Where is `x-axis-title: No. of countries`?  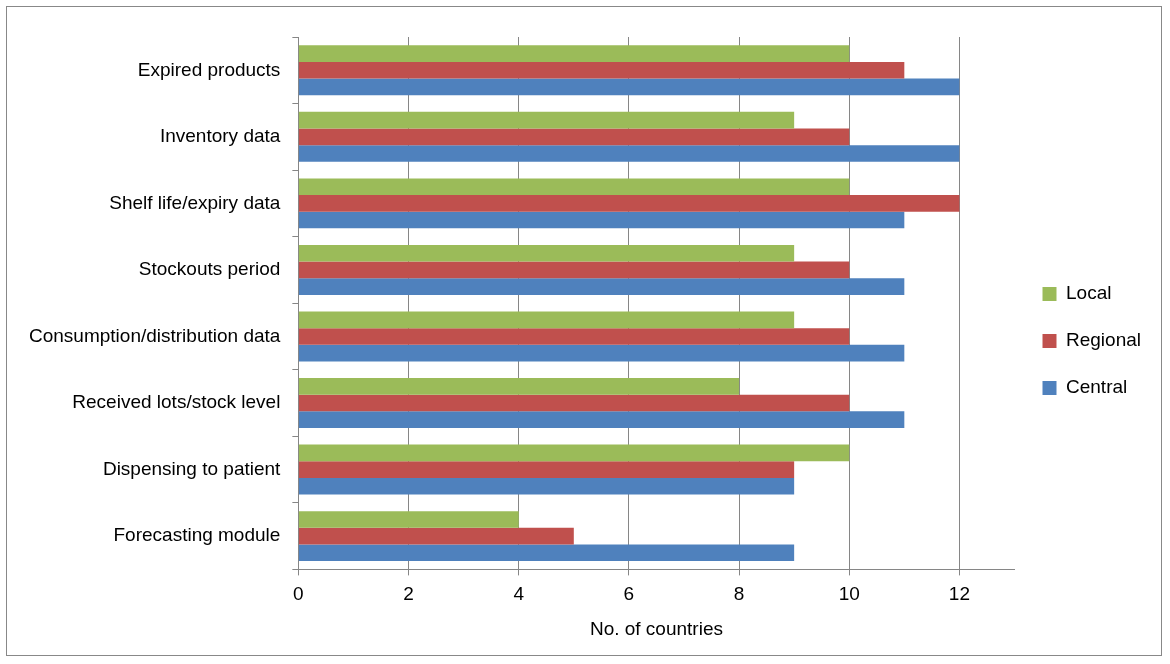
x-axis-title: No. of countries is located at coordinates (656, 628).